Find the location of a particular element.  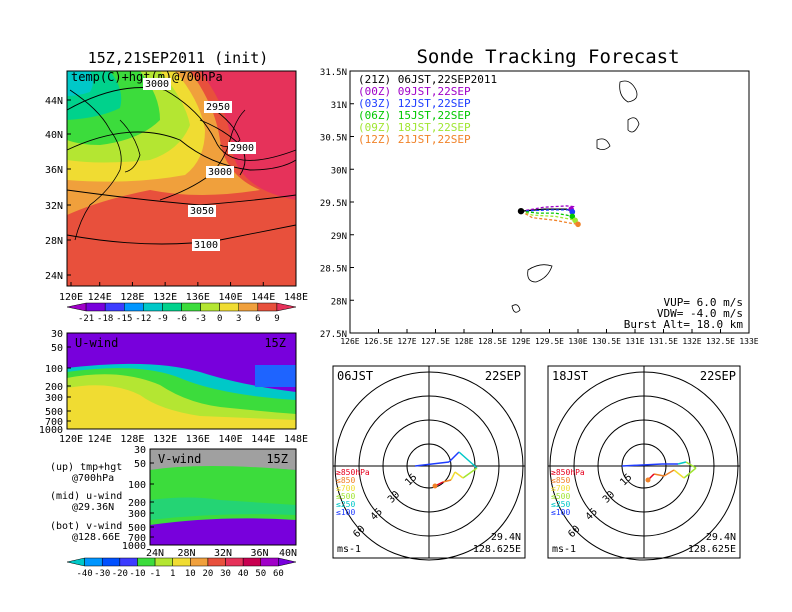

level-legend-item: ≤700 is located at coordinates (345, 488).